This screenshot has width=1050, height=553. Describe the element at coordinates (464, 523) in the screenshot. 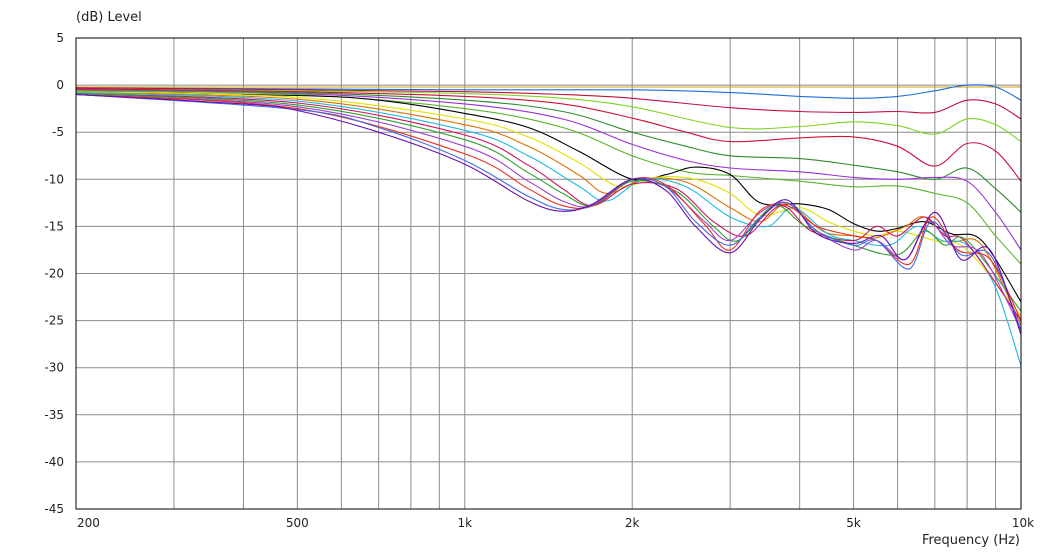

I see `x-tick-label: 1k` at that location.